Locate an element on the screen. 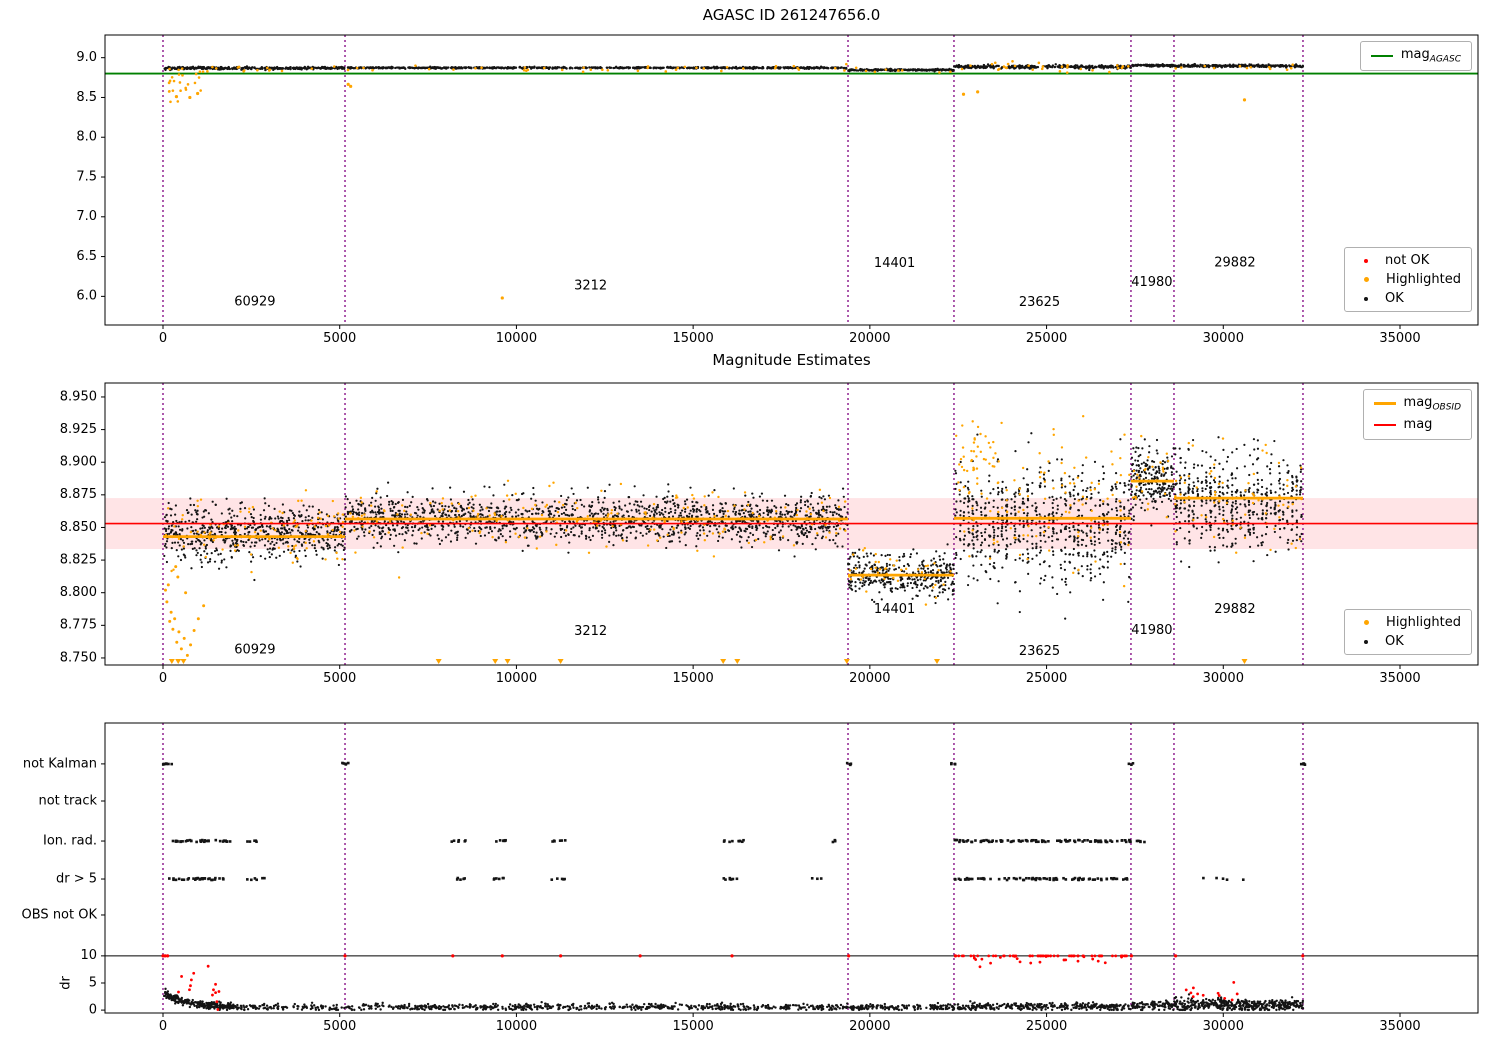 The width and height of the screenshot is (1500, 1050). red-dot-swatch is located at coordinates (1366, 260).